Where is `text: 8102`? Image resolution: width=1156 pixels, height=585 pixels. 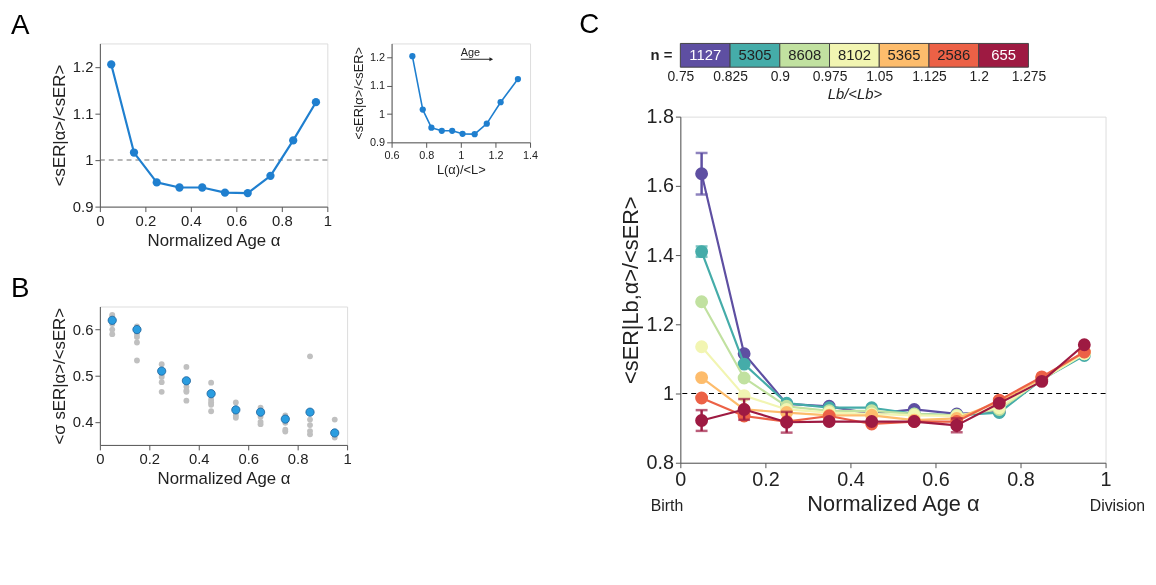
text: 8102 is located at coordinates (854, 55).